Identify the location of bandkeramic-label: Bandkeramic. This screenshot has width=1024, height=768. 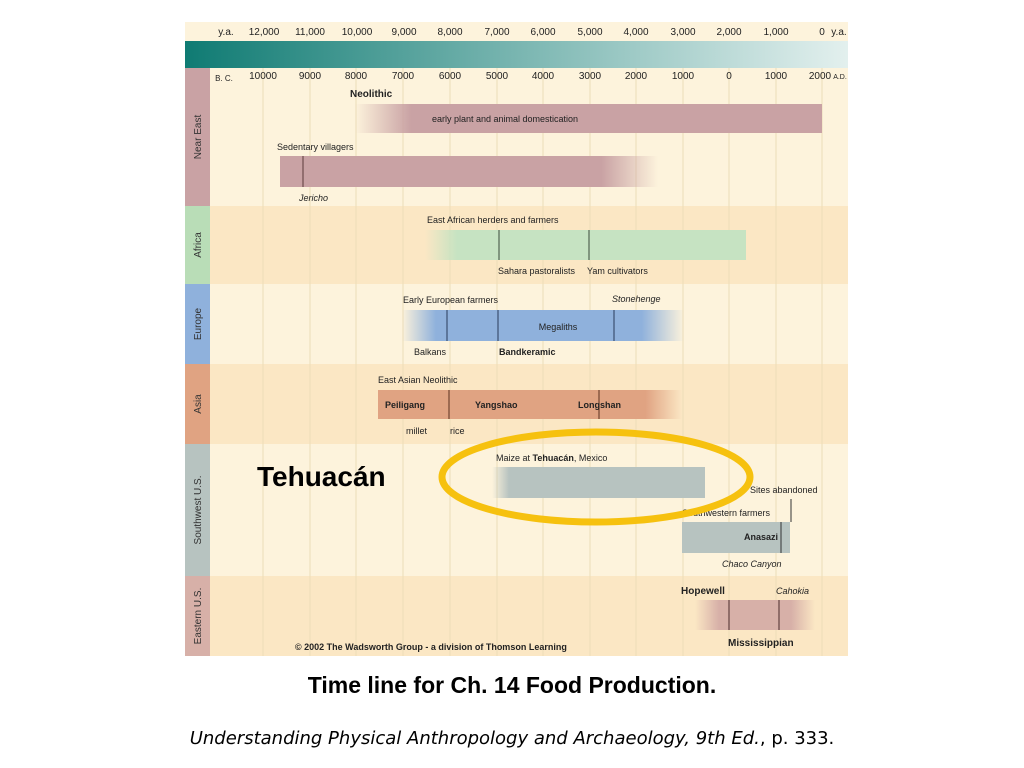
(527, 352).